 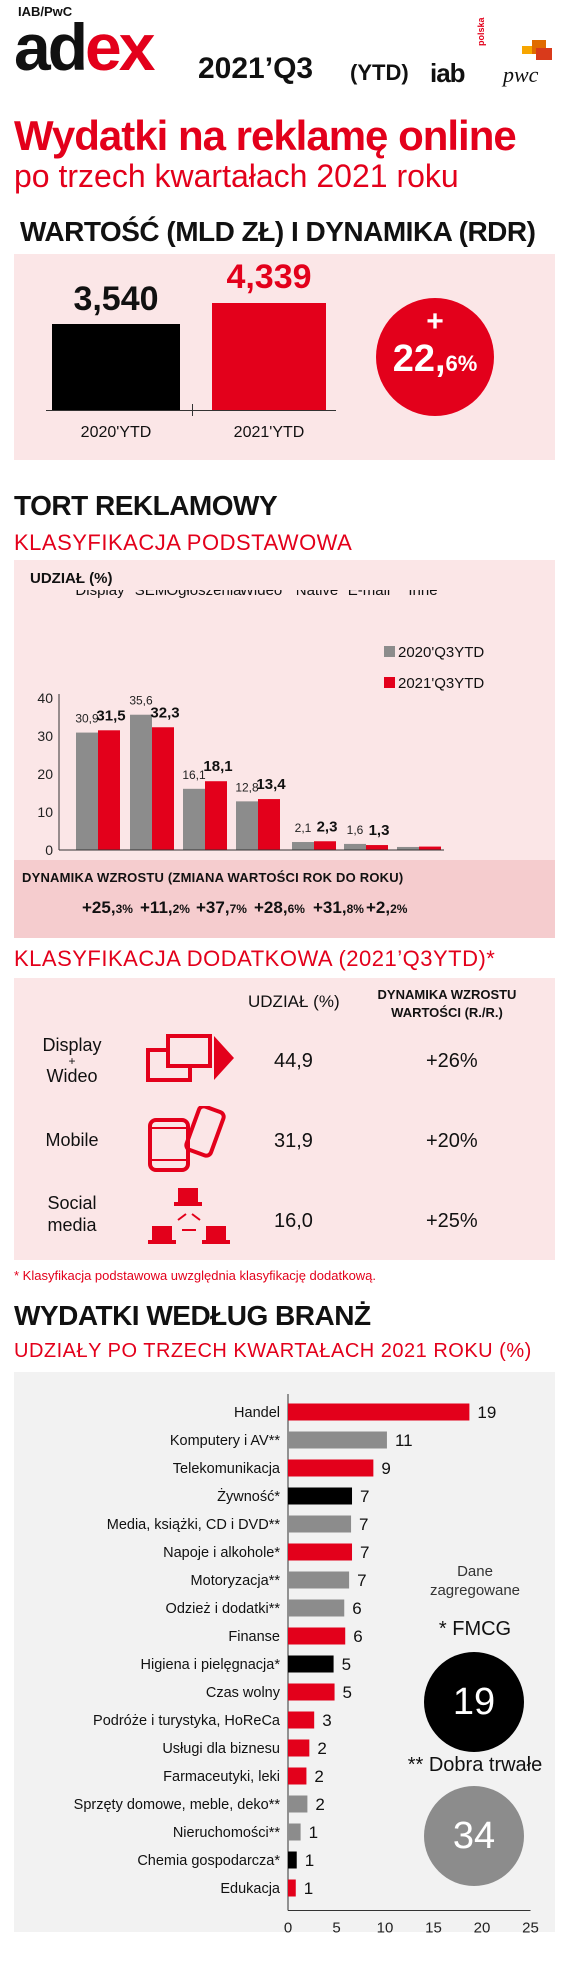 I want to click on branch-value-label: 9, so click(x=385, y=1468).